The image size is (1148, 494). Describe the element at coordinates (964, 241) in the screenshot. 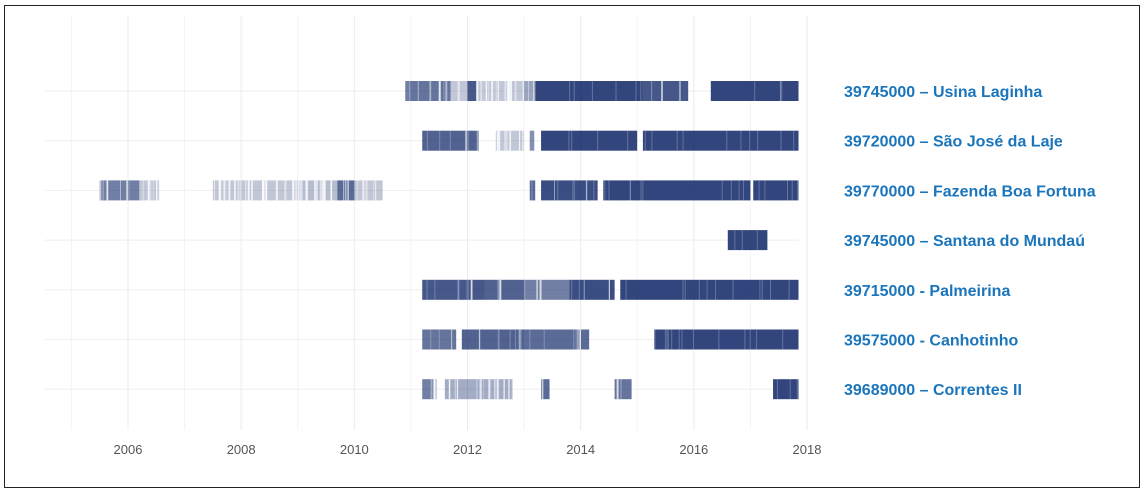

I see `station-label: 39745000 – Santana do Mundaú` at that location.